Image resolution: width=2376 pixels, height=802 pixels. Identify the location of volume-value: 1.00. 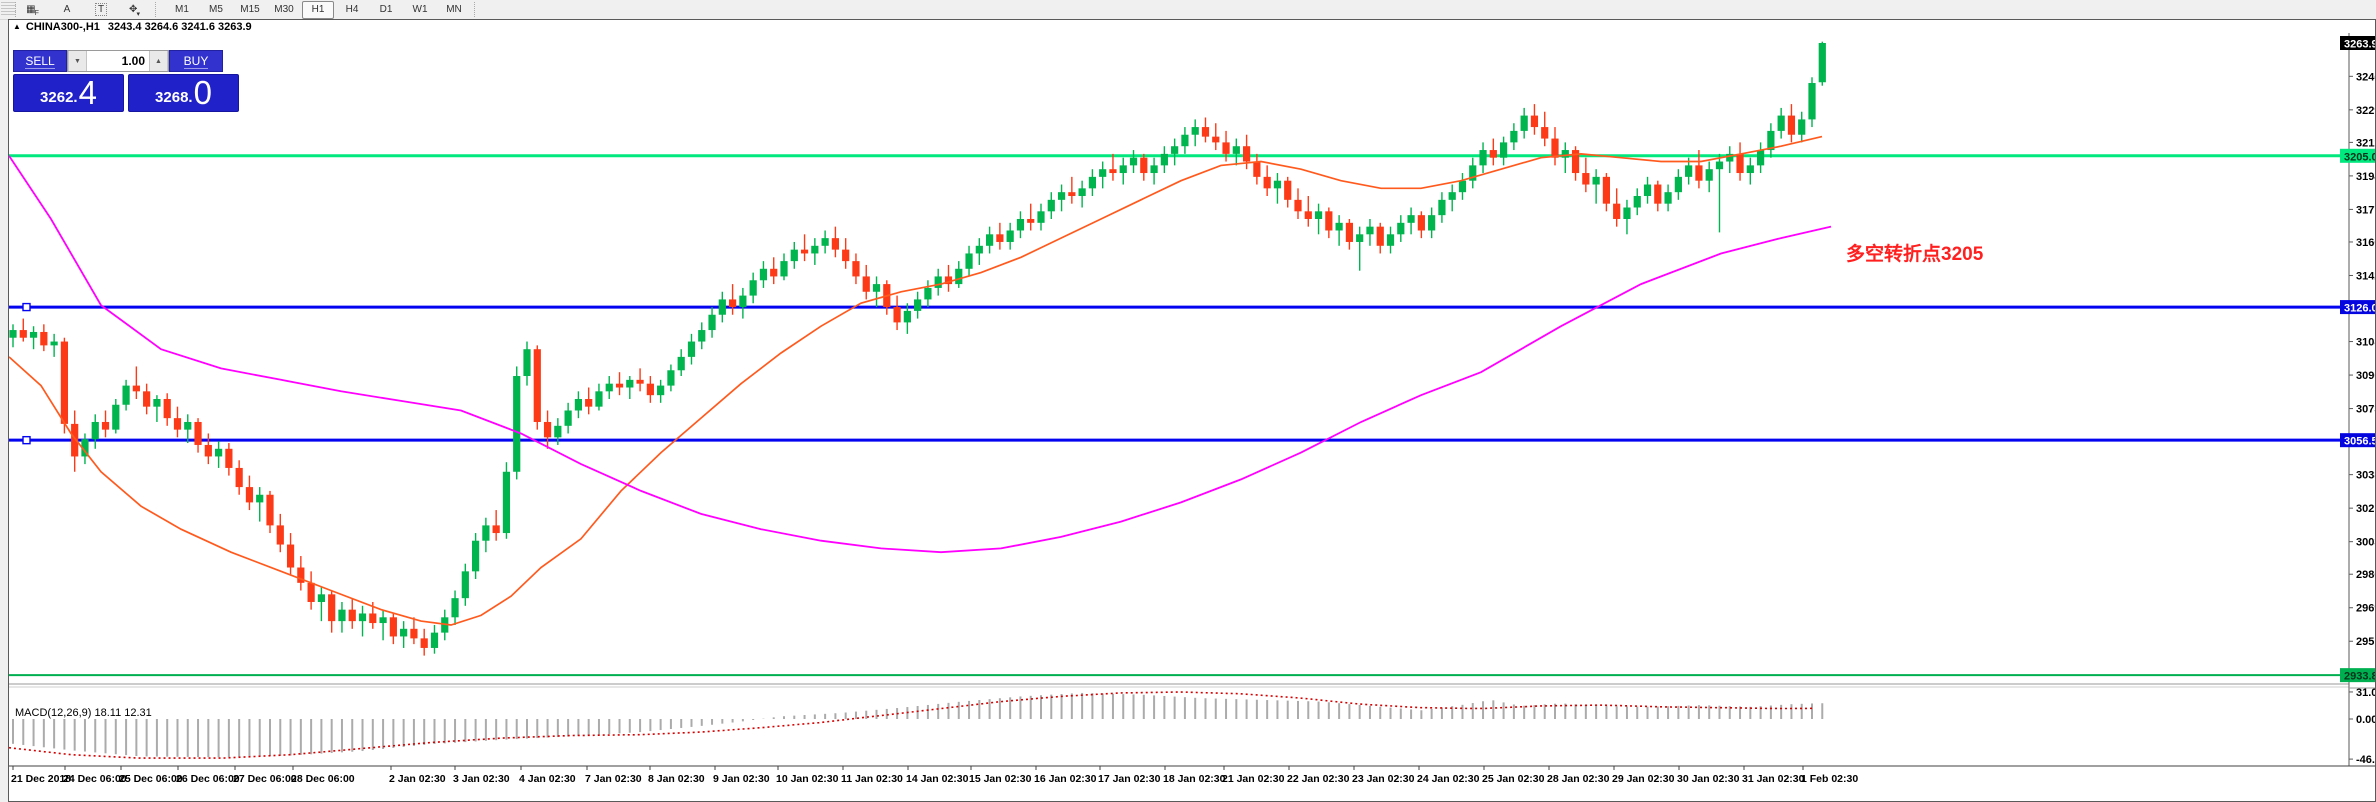
(133, 61).